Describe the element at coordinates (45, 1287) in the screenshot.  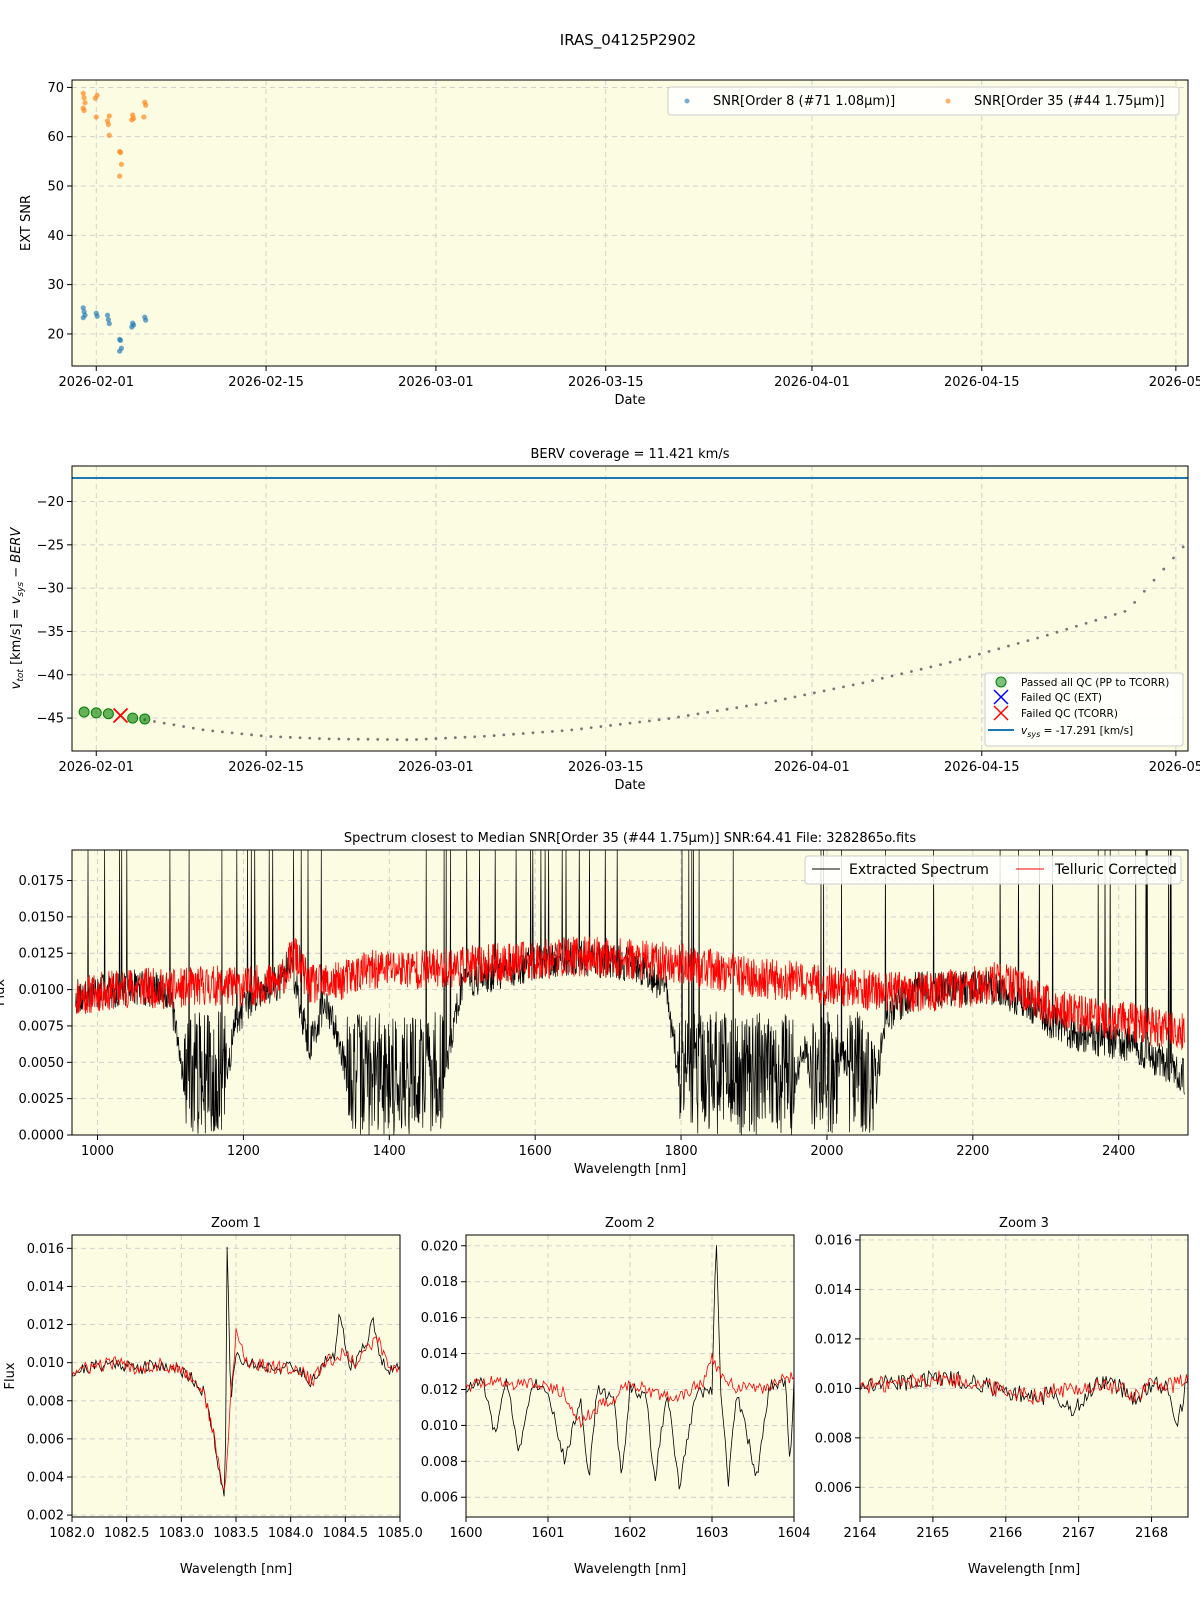
I see `zoom1-y-tick-label: 0.014` at that location.